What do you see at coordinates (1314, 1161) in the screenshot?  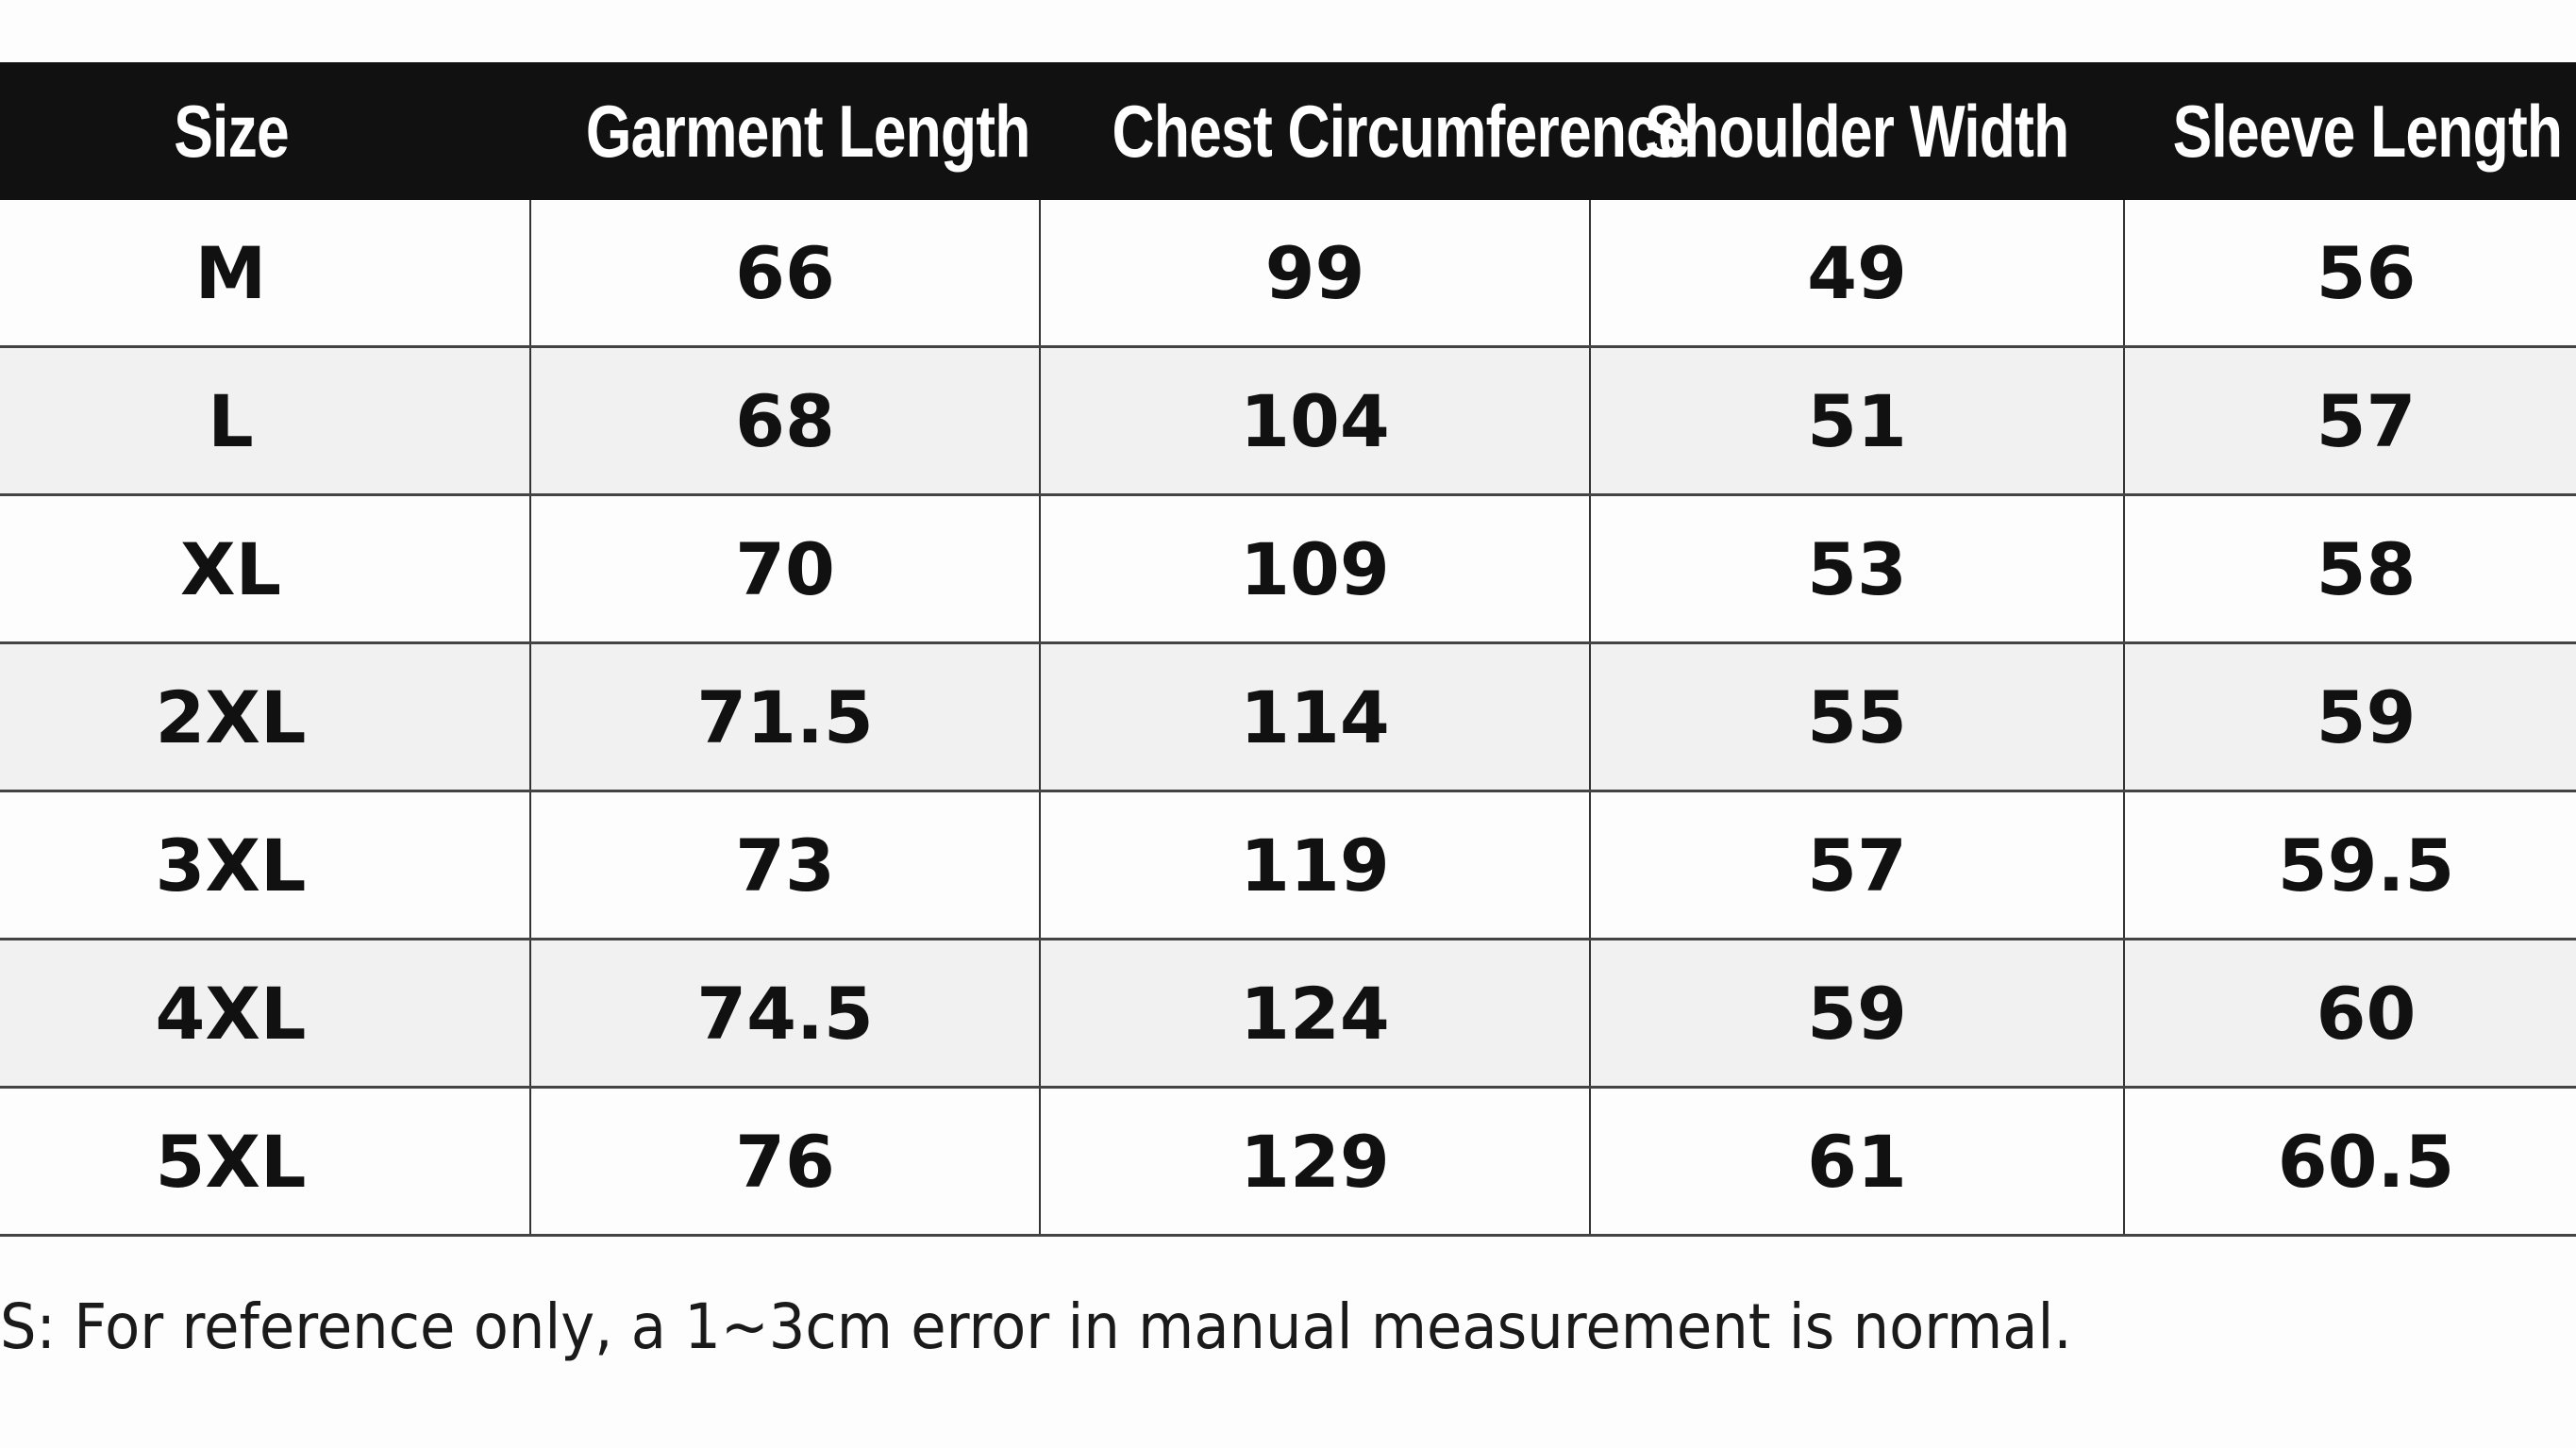 I see `cell-chest-circumference: 129` at bounding box center [1314, 1161].